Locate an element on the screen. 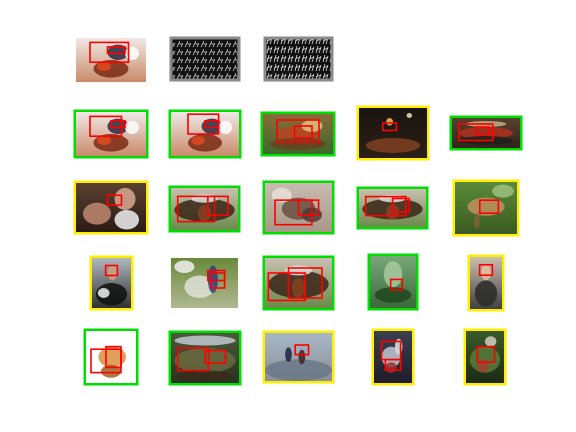 This screenshot has height=432, width=576. query-image is located at coordinates (111, 60).